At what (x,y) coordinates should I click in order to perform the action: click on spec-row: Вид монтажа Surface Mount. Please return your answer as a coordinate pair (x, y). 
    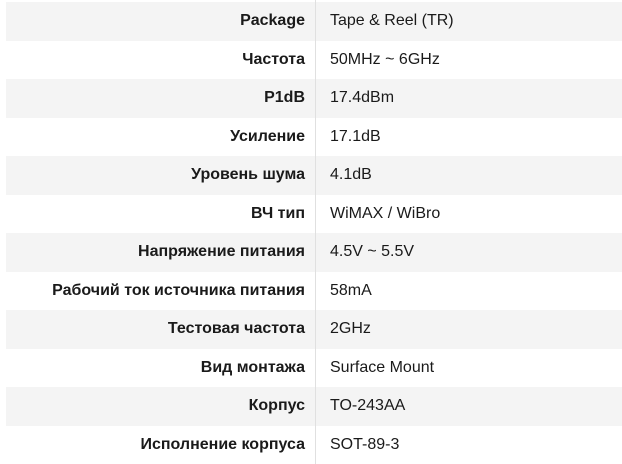
    Looking at the image, I should click on (311, 368).